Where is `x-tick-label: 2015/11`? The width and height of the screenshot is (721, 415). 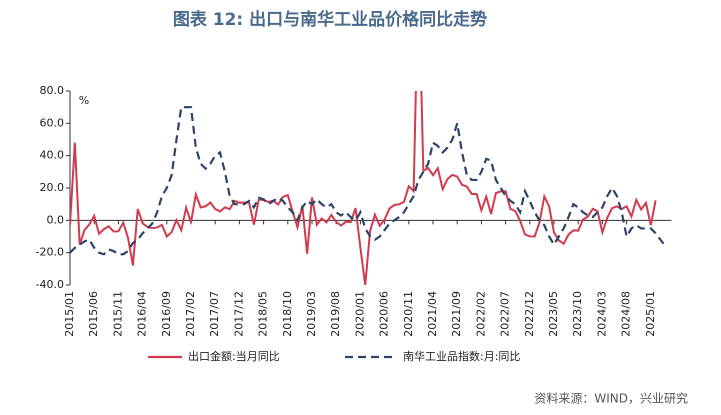 x-tick-label: 2015/11 is located at coordinates (117, 314).